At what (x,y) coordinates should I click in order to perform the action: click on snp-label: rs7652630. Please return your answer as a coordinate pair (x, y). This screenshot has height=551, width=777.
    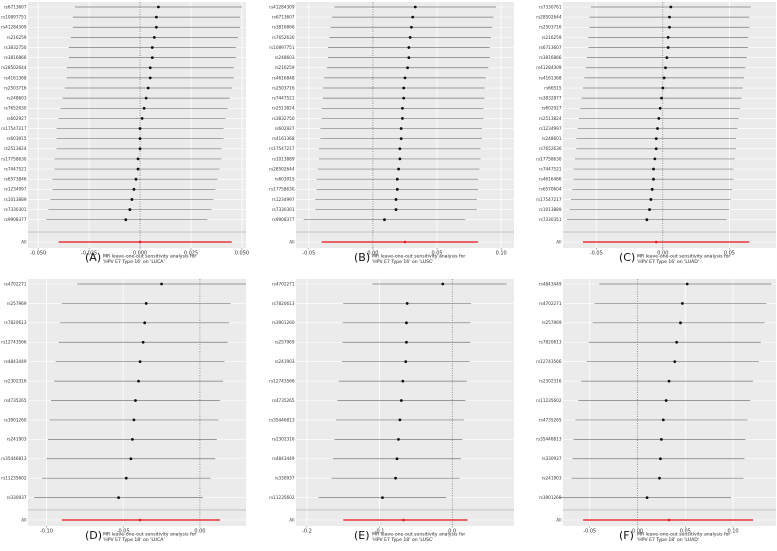
    Looking at the image, I should click on (283, 37).